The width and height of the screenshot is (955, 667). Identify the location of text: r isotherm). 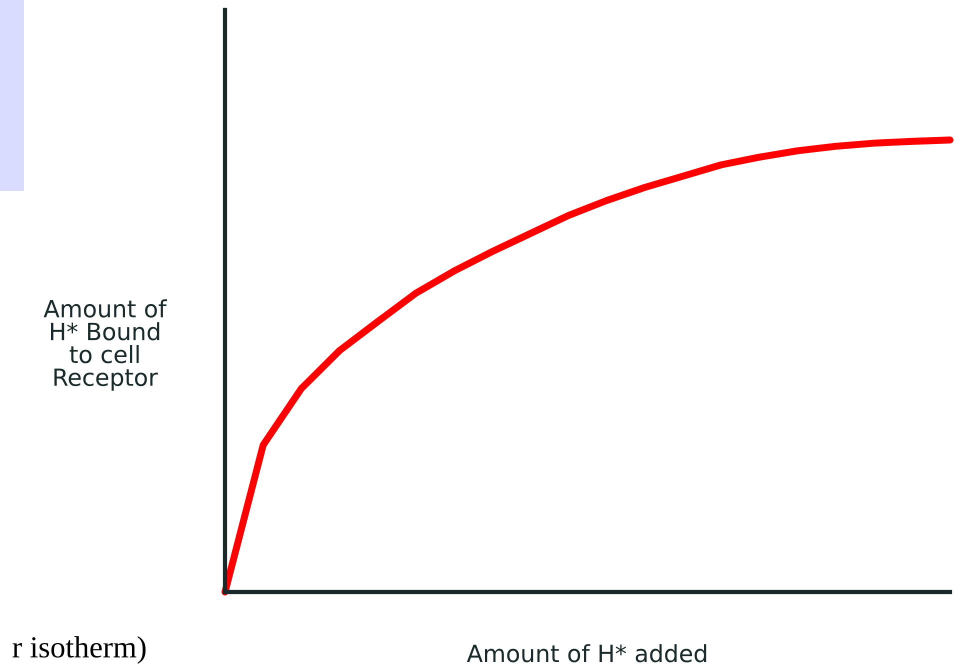
(79, 650).